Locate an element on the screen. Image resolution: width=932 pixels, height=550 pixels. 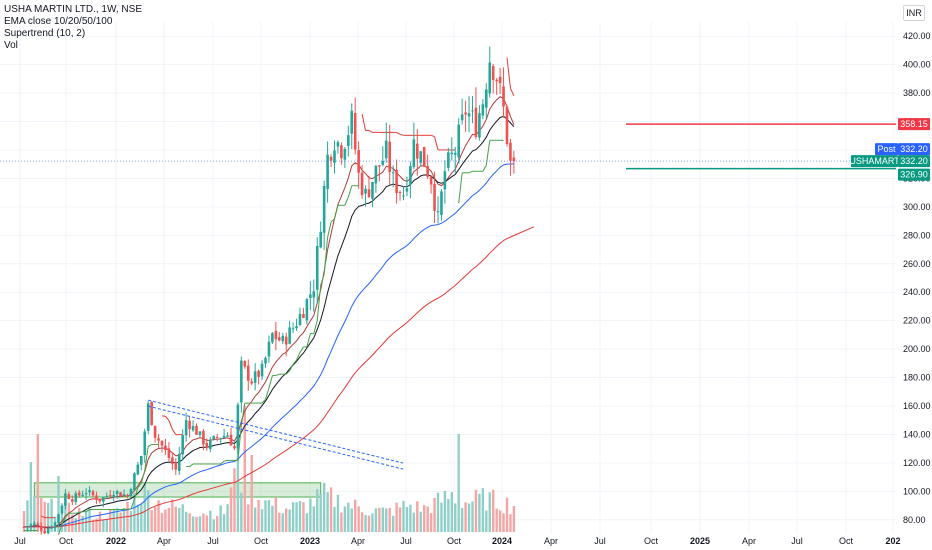
legend-supertrend: Supertrend (10, 2) is located at coordinates (45, 33).